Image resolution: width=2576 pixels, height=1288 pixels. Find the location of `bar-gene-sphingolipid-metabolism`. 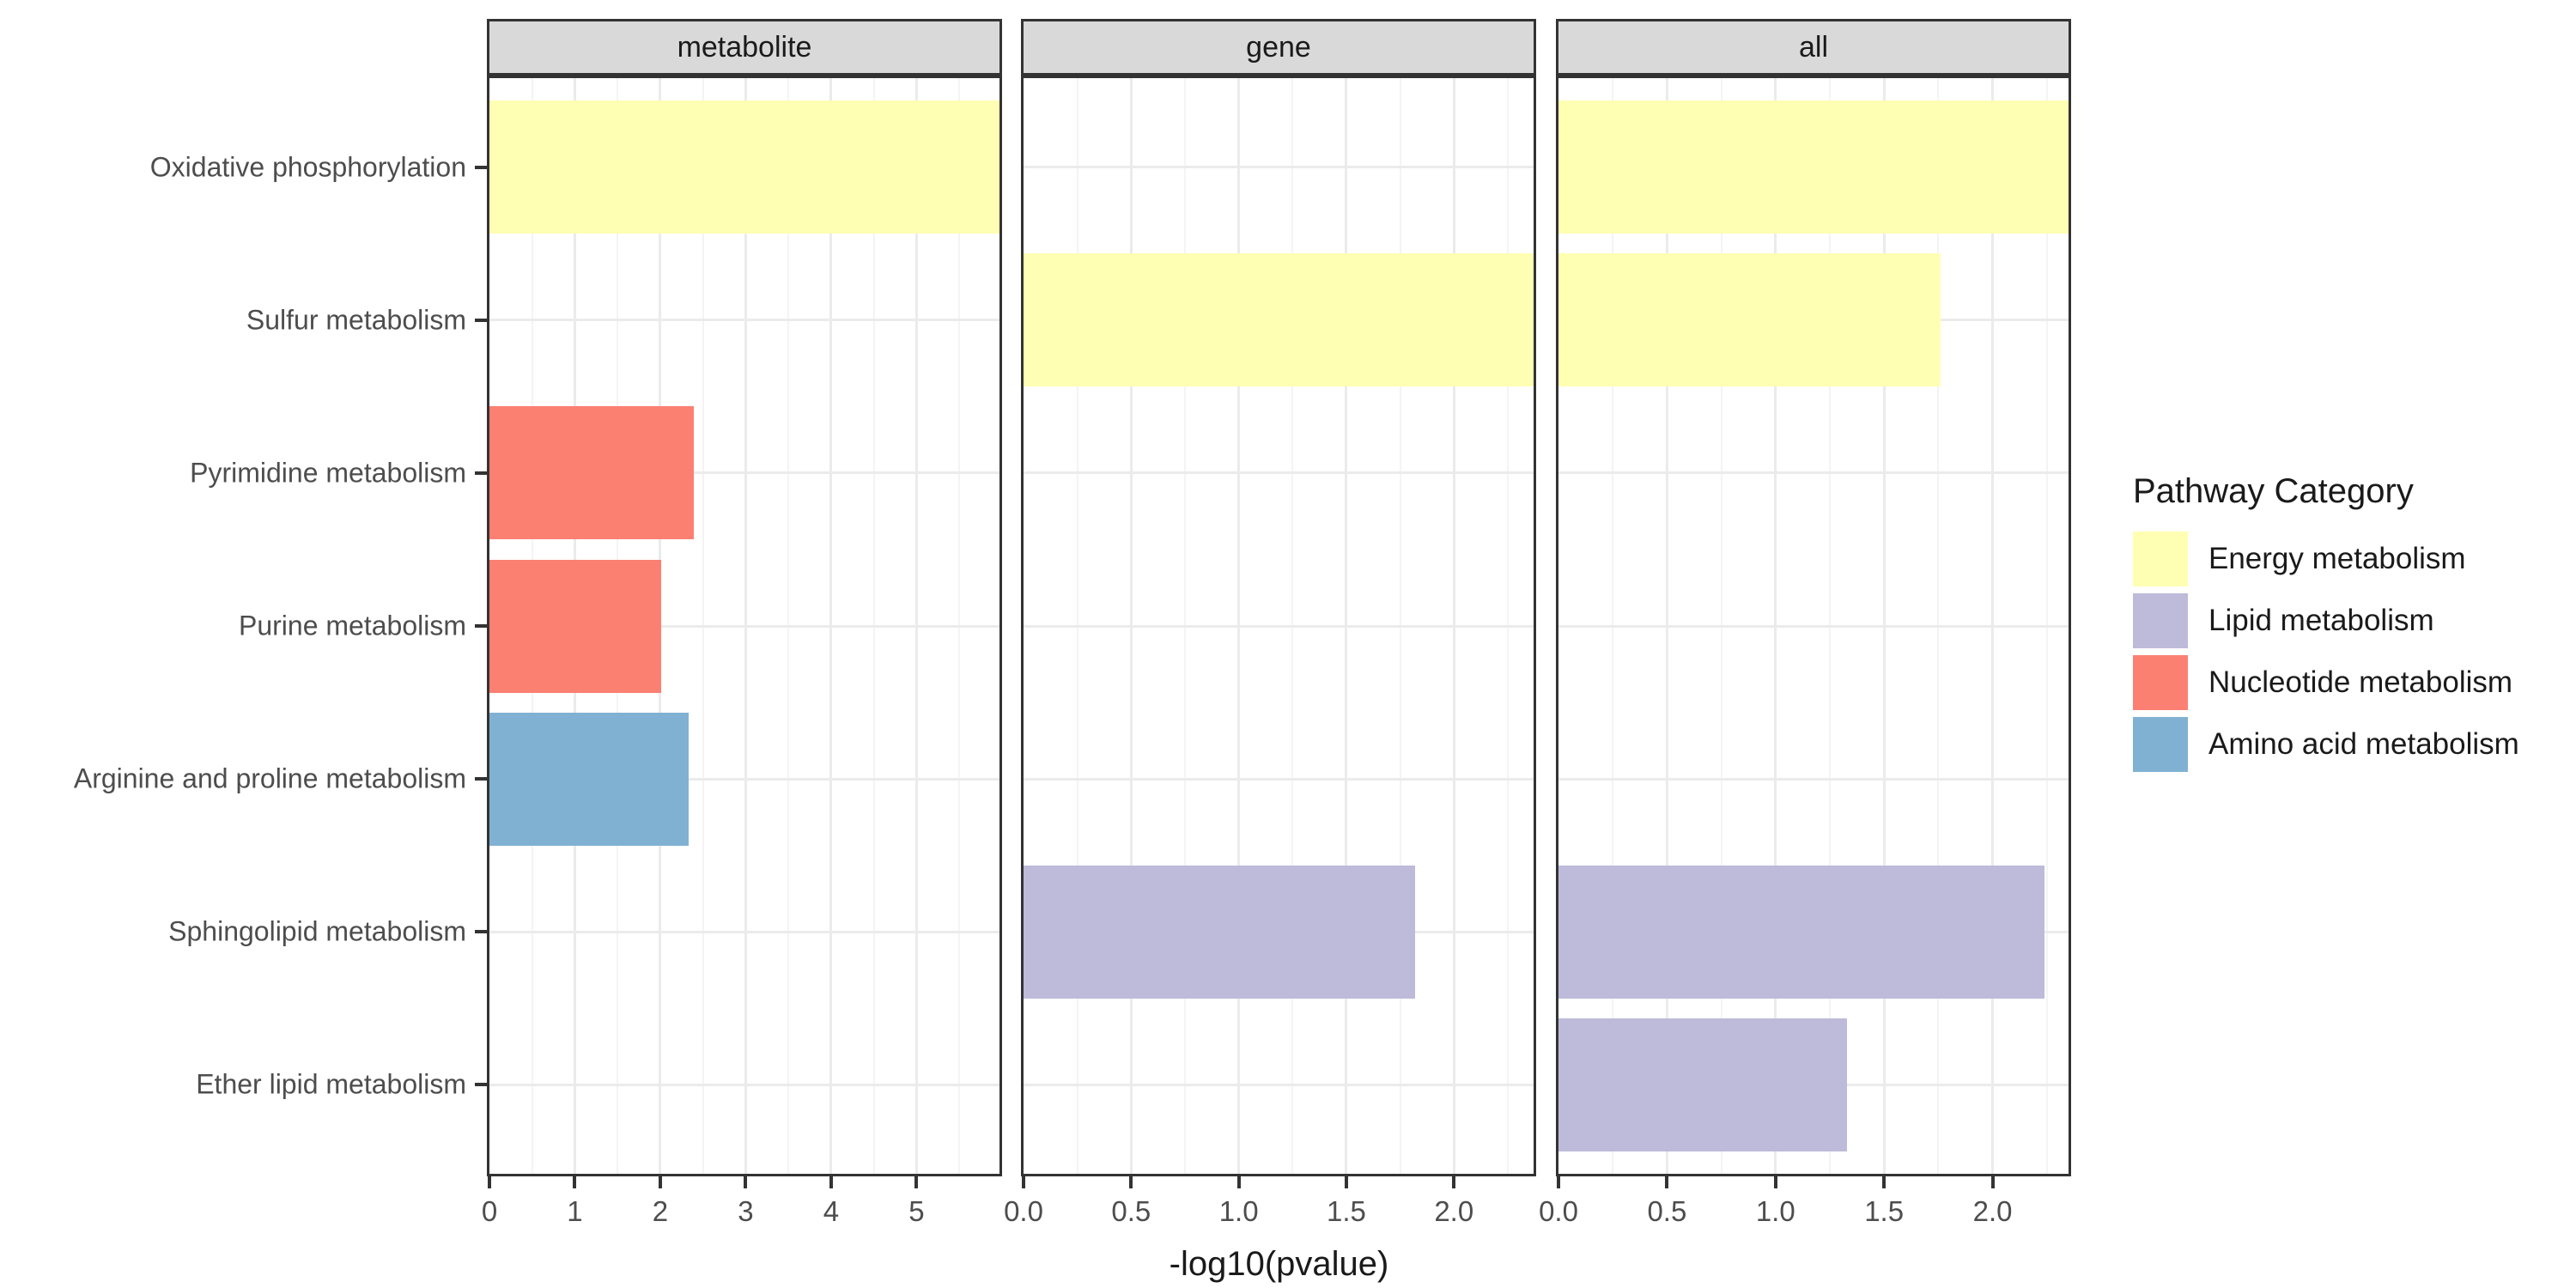

bar-gene-sphingolipid-metabolism is located at coordinates (1220, 932).